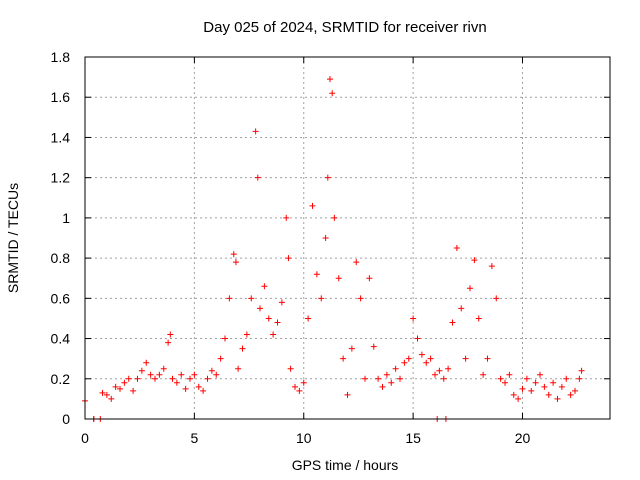 Image resolution: width=640 pixels, height=480 pixels. What do you see at coordinates (61, 97) in the screenshot?
I see `y-tick-label: 1.6` at bounding box center [61, 97].